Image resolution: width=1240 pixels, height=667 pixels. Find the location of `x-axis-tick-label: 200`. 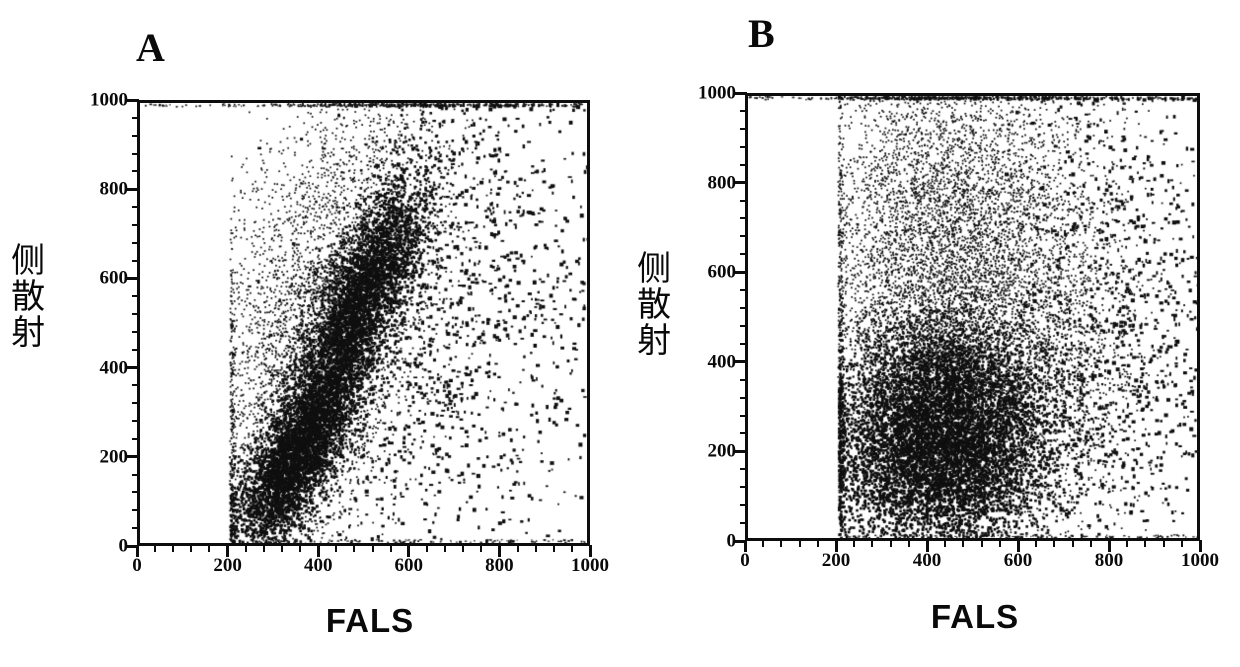

x-axis-tick-label: 200 is located at coordinates (227, 565).